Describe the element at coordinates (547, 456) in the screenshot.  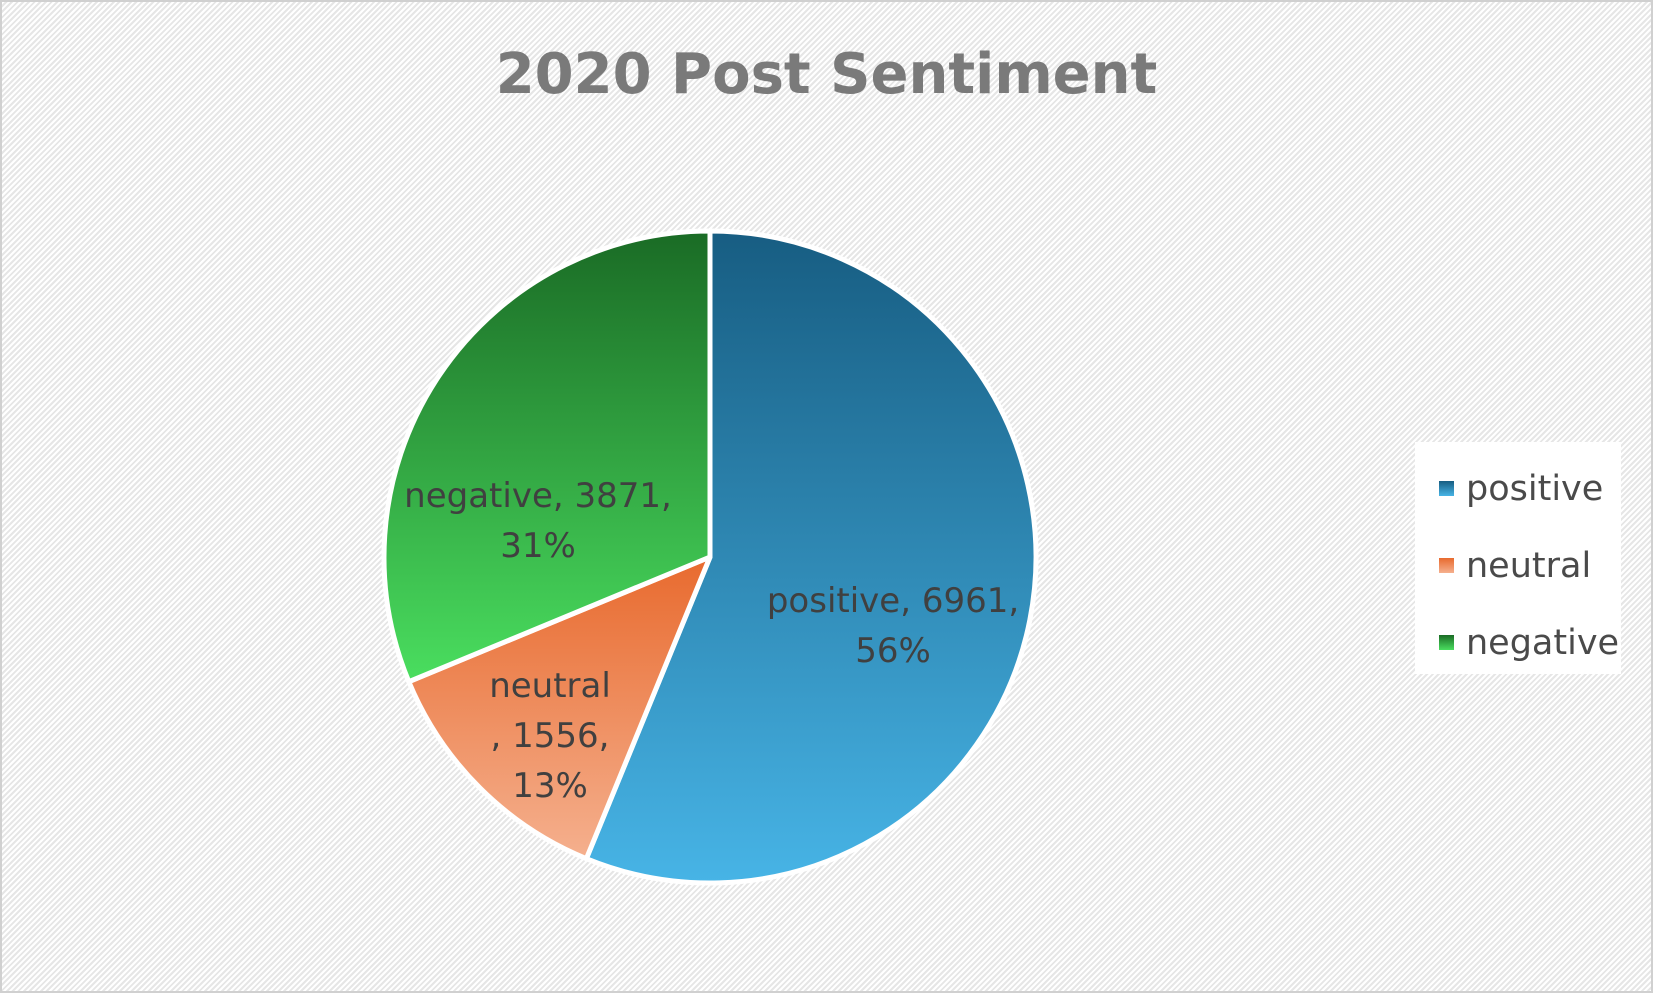
I see `pie-slice-negative` at that location.